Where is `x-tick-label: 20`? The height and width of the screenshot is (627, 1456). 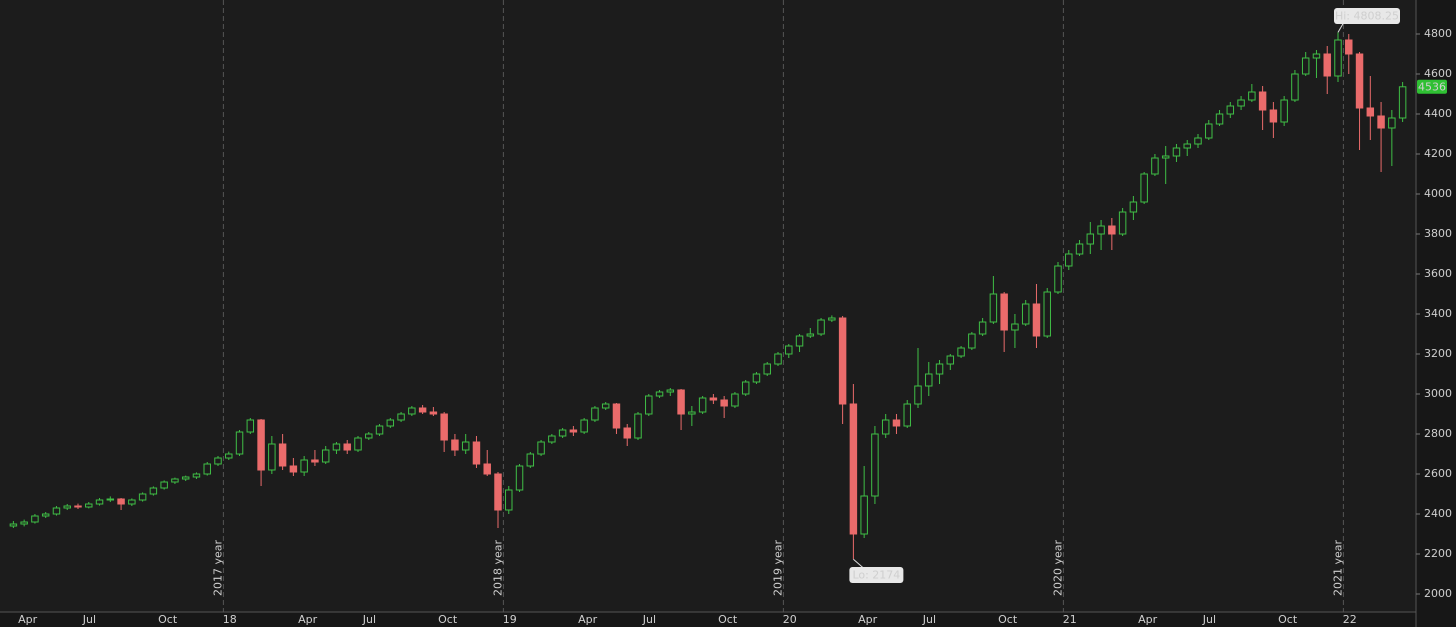
x-tick-label: 20 is located at coordinates (790, 619).